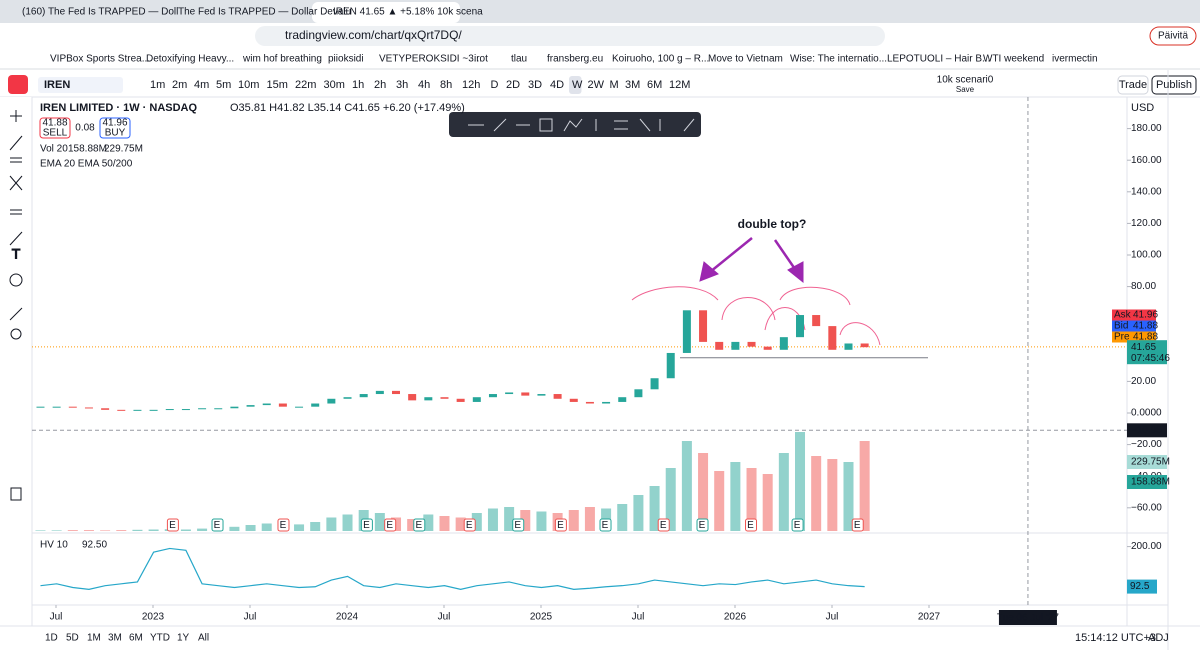 Image resolution: width=1200 pixels, height=650 pixels. Describe the element at coordinates (577, 85) in the screenshot. I see `interval: W` at that location.